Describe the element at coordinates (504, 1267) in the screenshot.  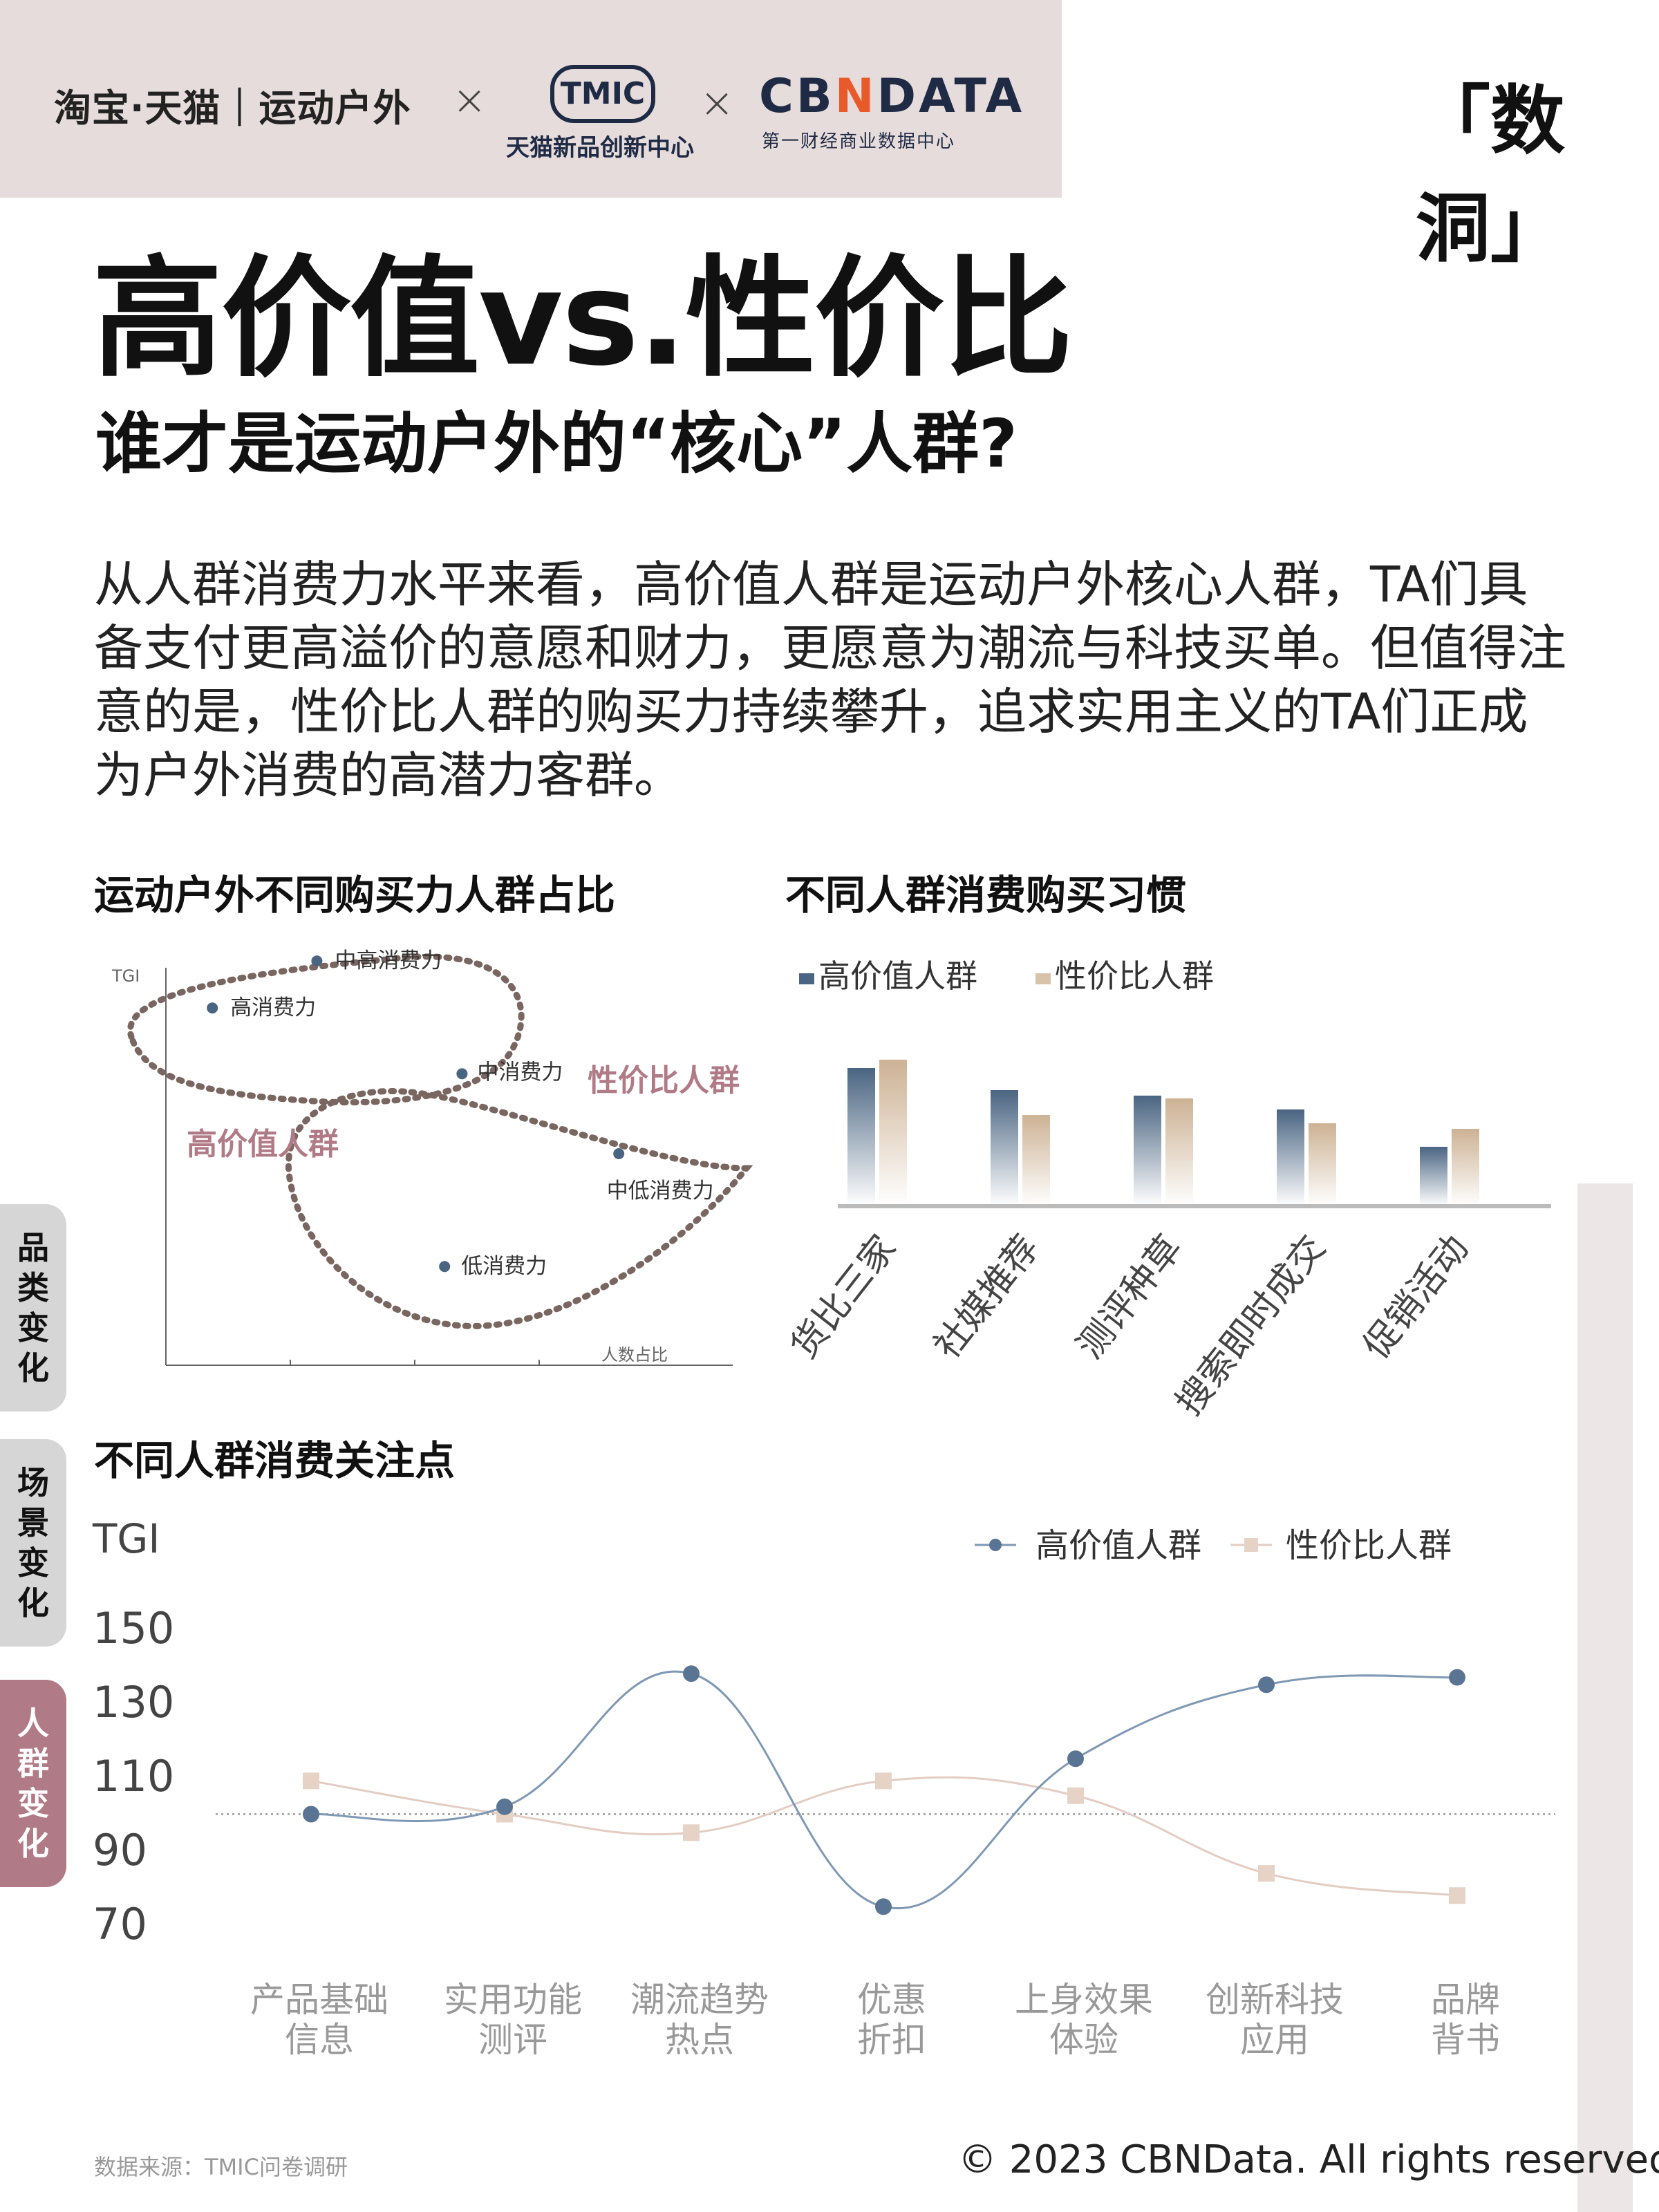
I see `scatter-point-label: 低消费力` at that location.